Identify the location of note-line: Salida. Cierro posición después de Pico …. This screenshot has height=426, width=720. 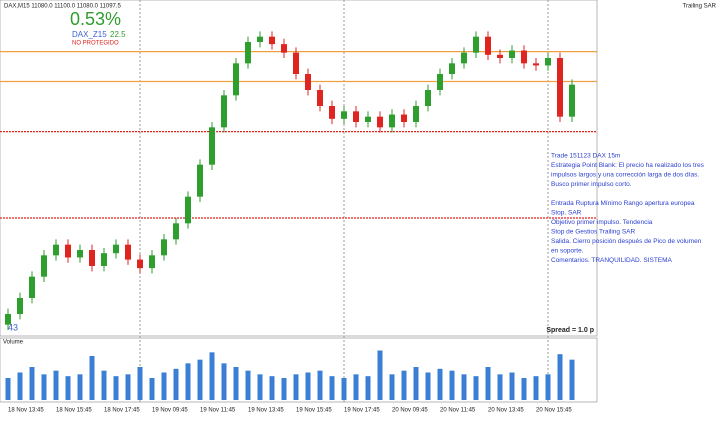
(626, 241).